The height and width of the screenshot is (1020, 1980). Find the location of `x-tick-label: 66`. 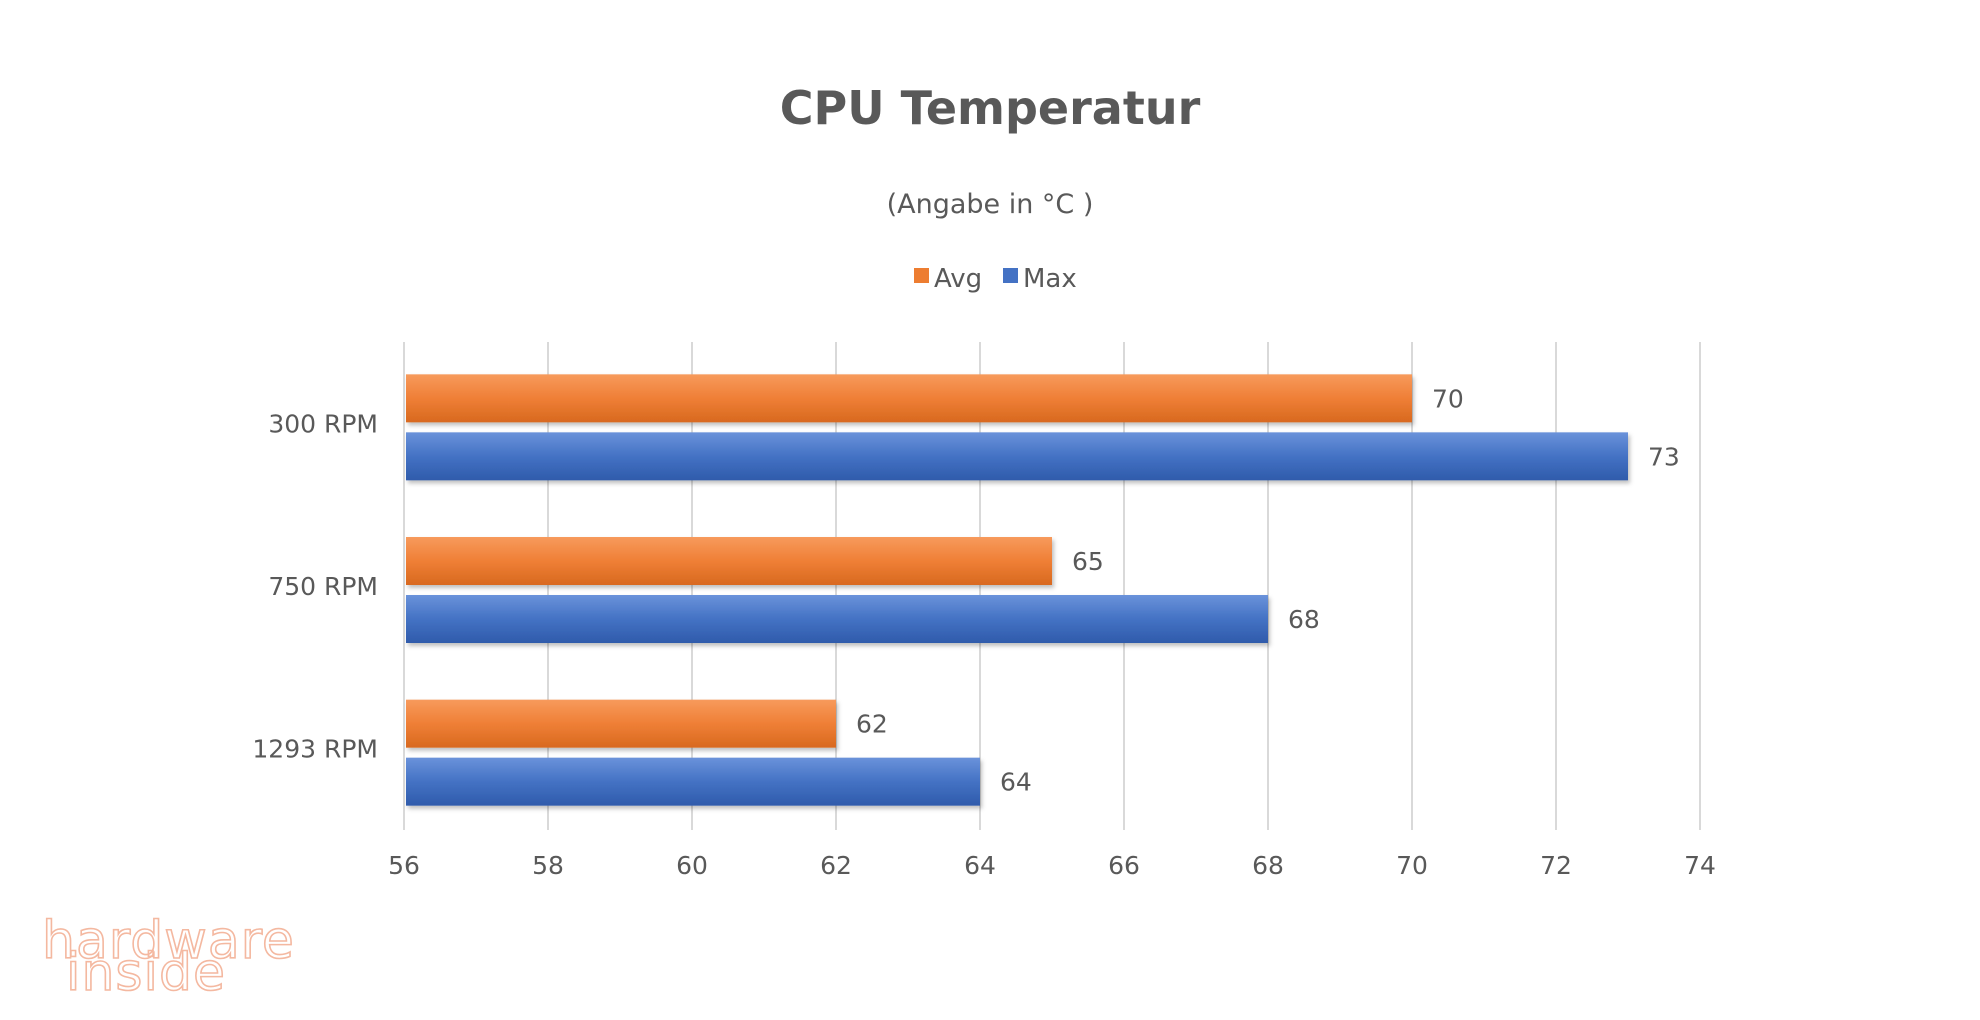

x-tick-label: 66 is located at coordinates (1124, 865).